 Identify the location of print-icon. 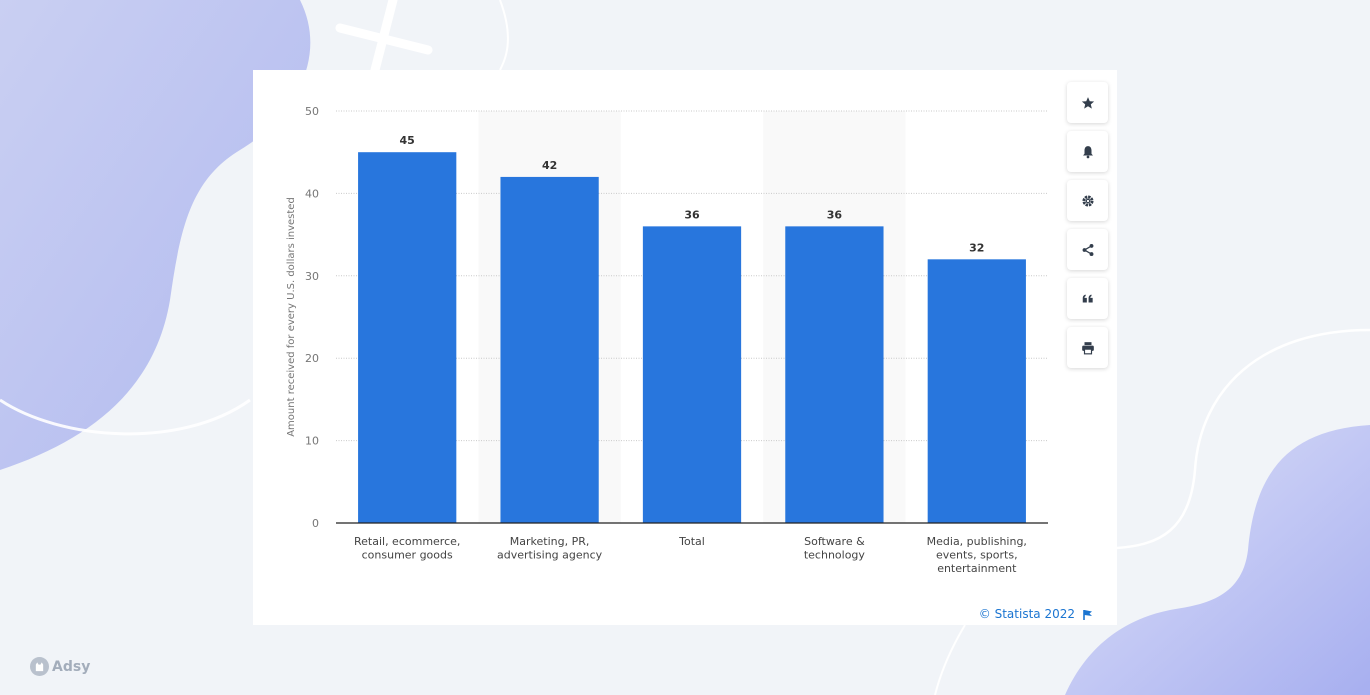
(1087, 347).